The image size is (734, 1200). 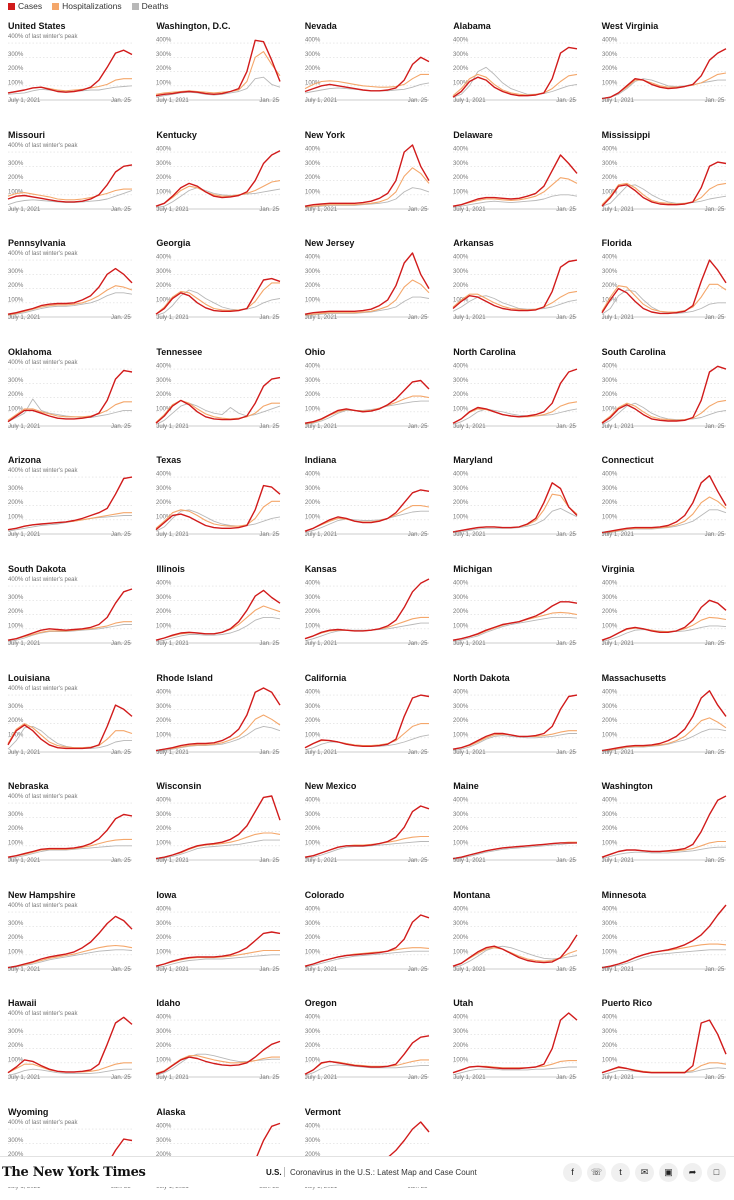 I want to click on state-title: New Jersey, so click(x=329, y=243).